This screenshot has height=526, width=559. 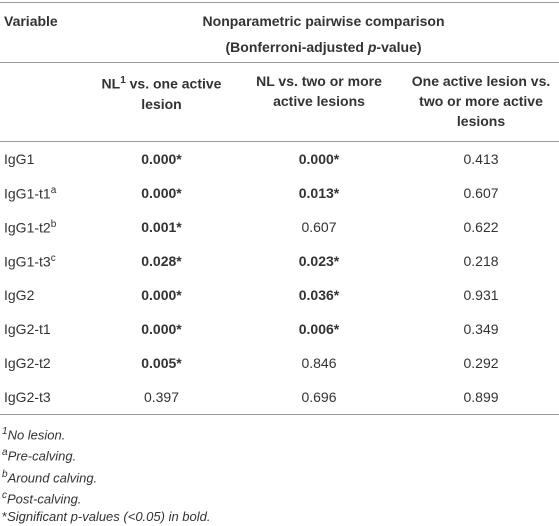 What do you see at coordinates (280, 517) in the screenshot?
I see `footnote: *Significant p-values (<0.05) in bold.` at bounding box center [280, 517].